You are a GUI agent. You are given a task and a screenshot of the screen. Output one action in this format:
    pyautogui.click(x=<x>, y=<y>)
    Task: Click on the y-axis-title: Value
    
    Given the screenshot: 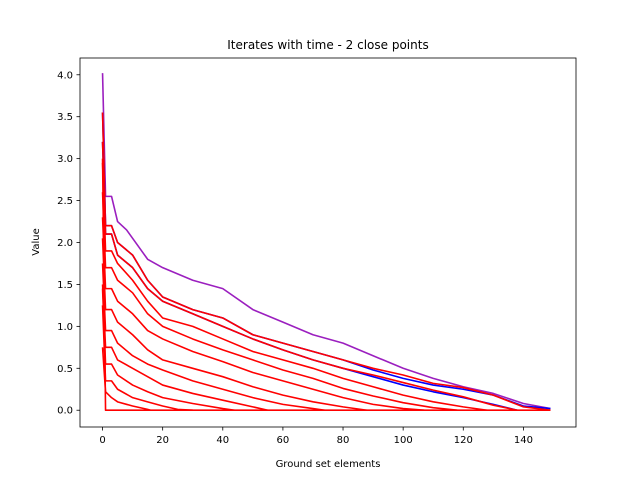 What is the action you would take?
    pyautogui.click(x=36, y=241)
    